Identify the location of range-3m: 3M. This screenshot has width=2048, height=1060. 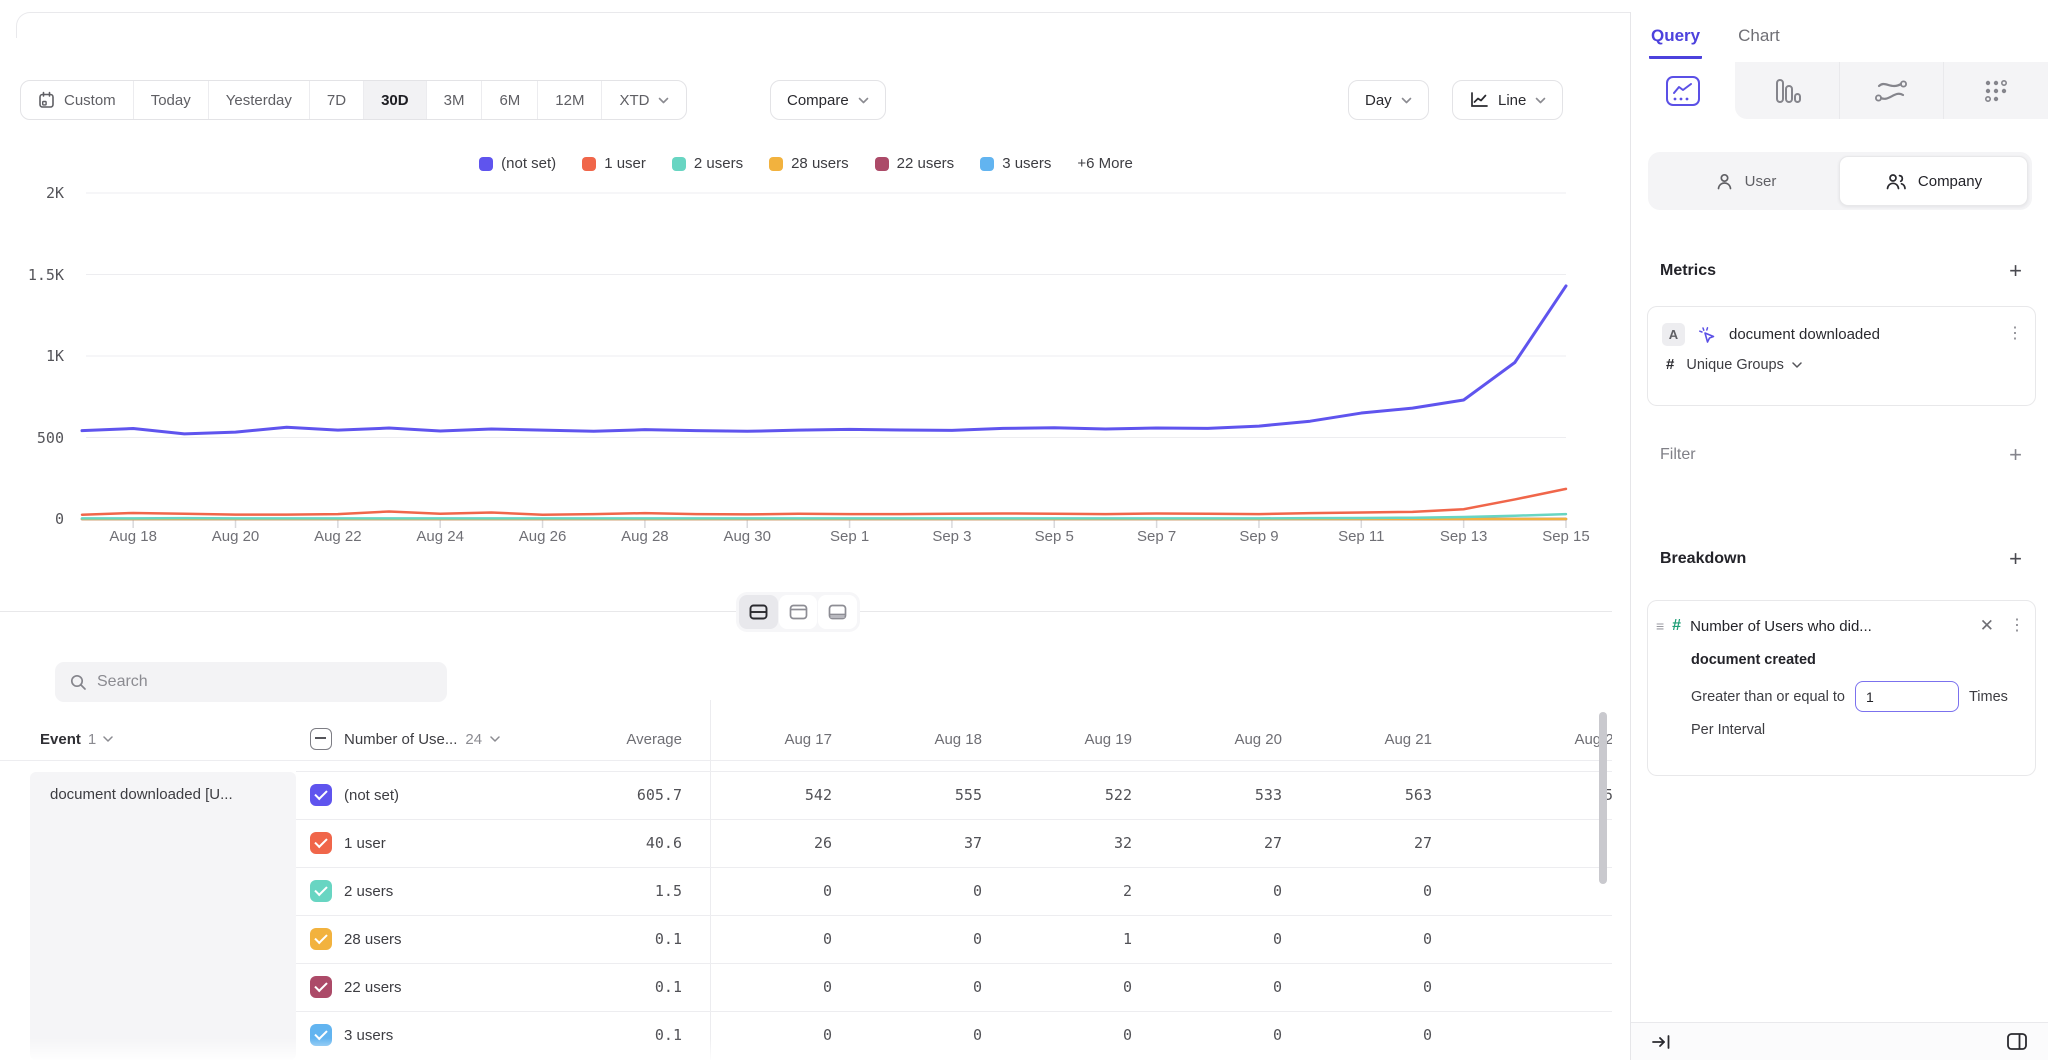
(455, 100).